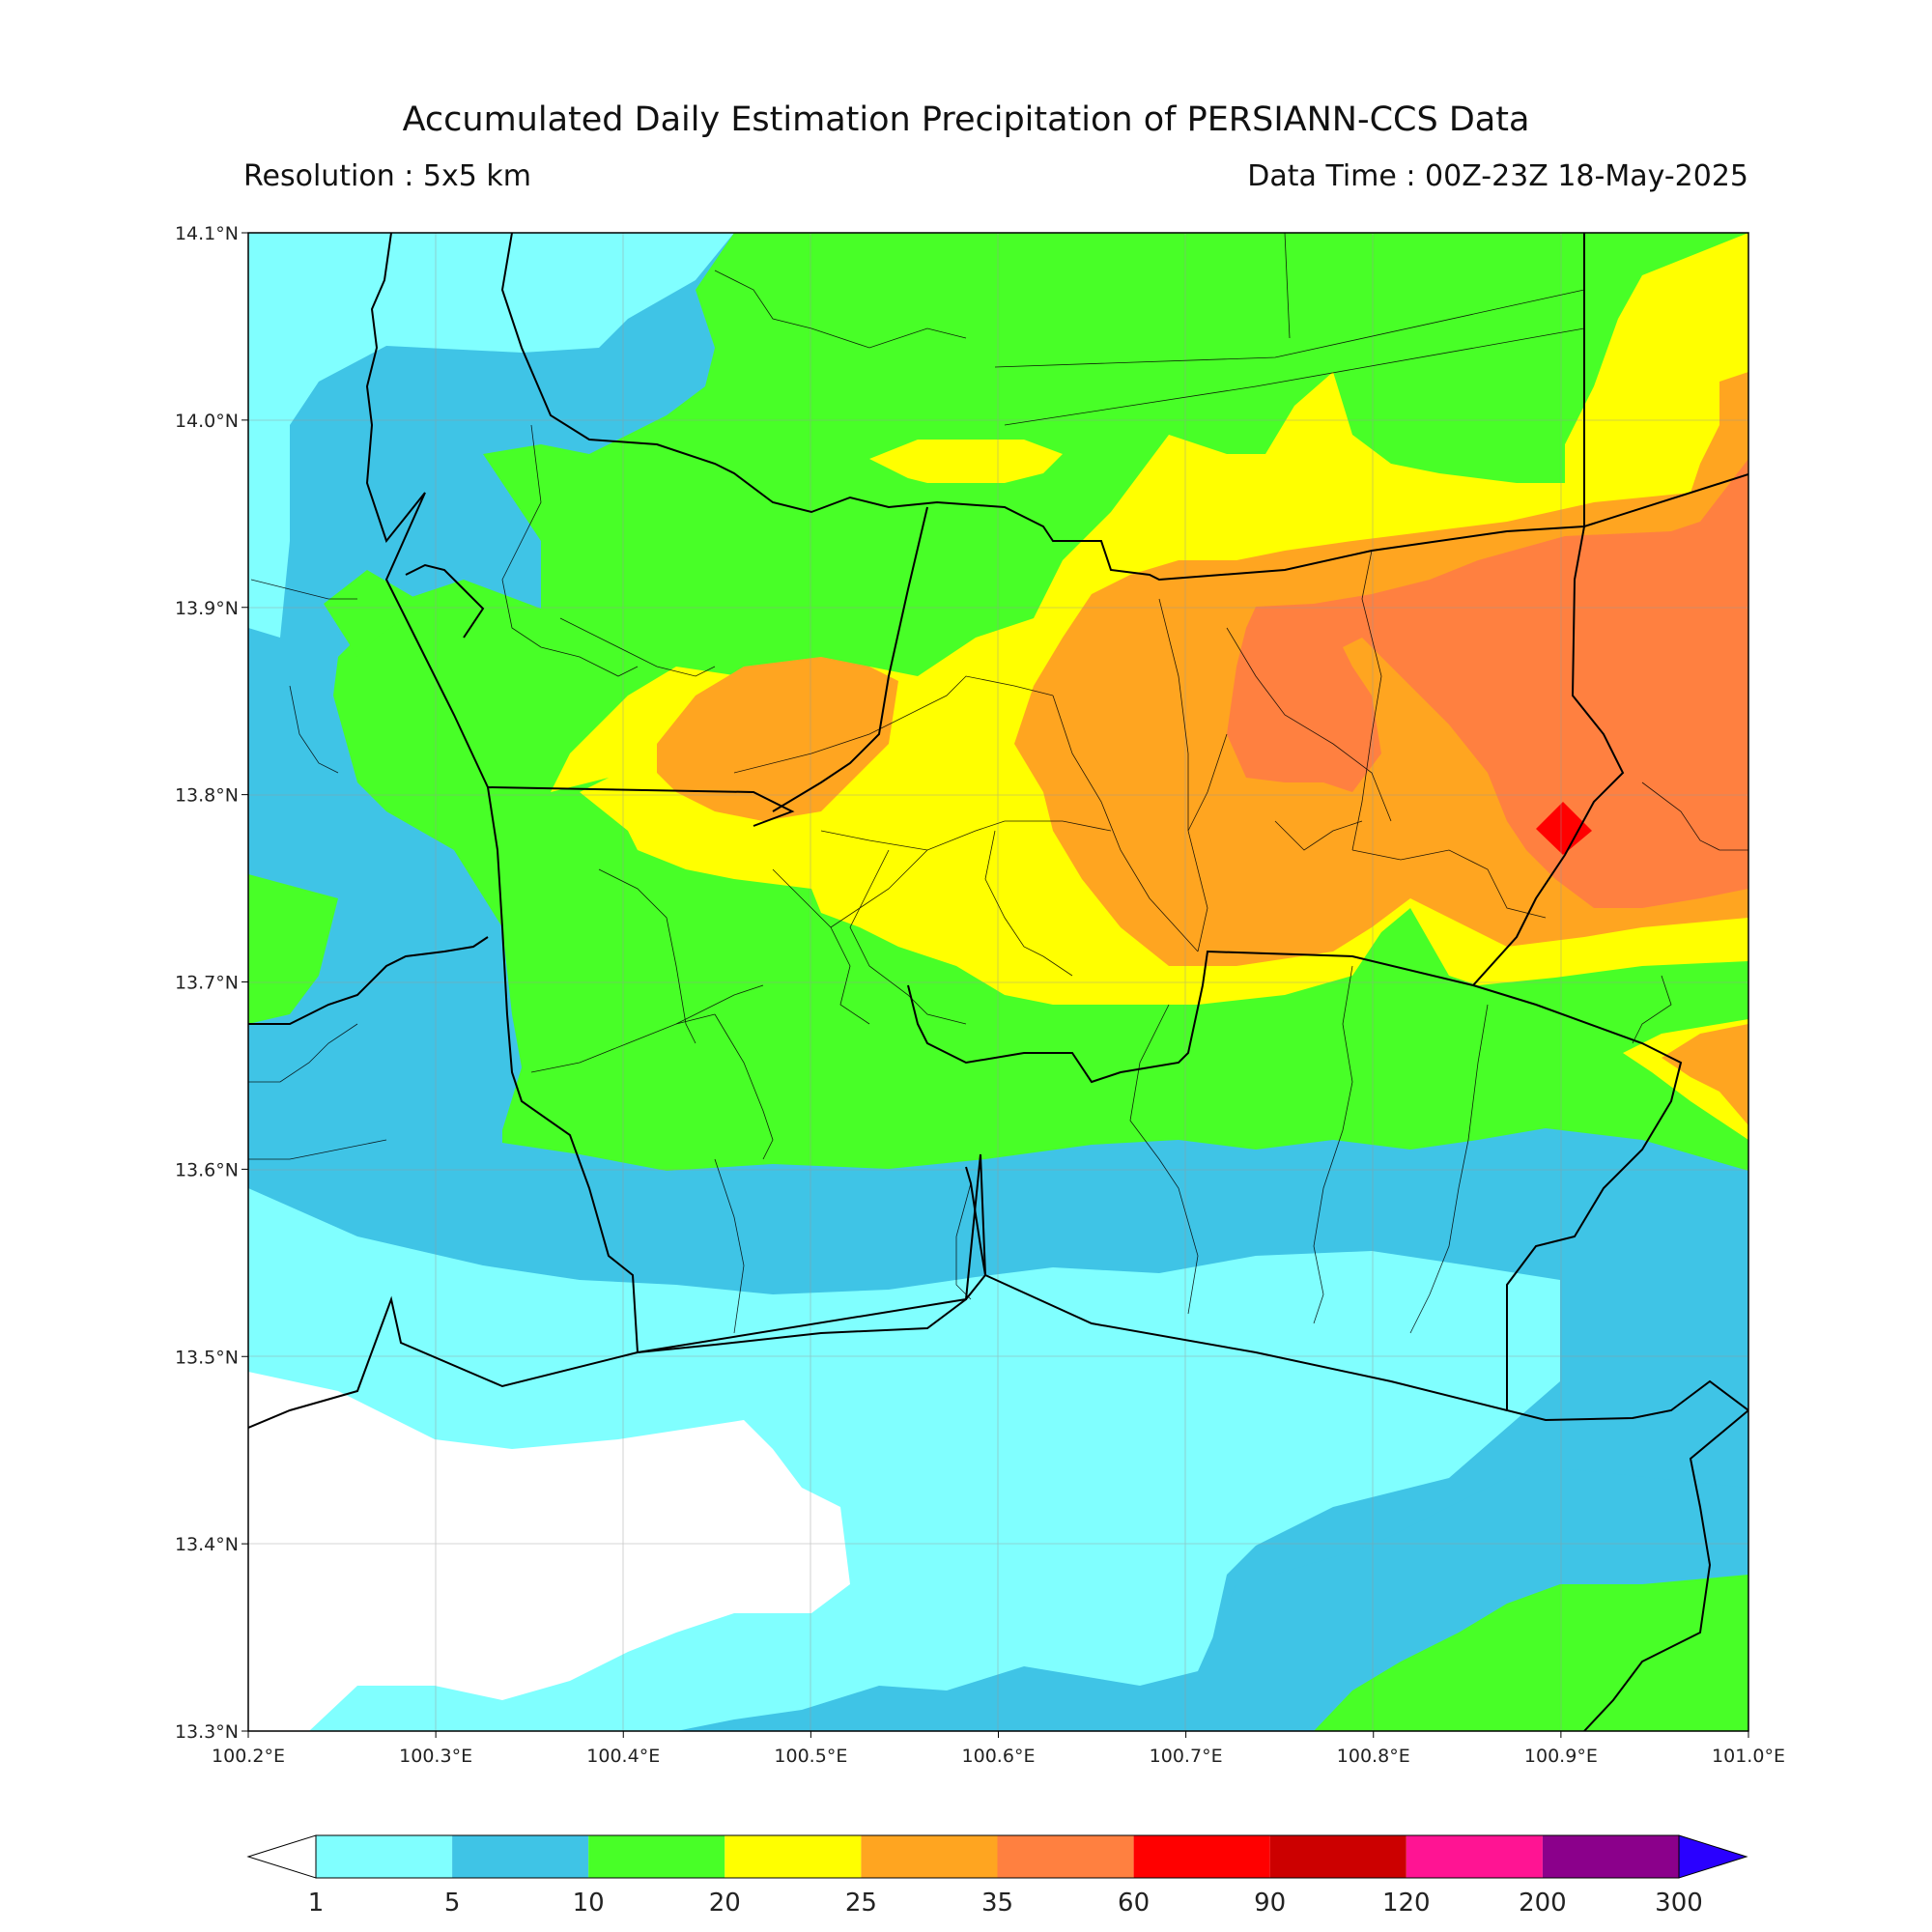 The width and height of the screenshot is (1932, 1932). I want to click on colorbar-level-label: 1, so click(316, 1903).